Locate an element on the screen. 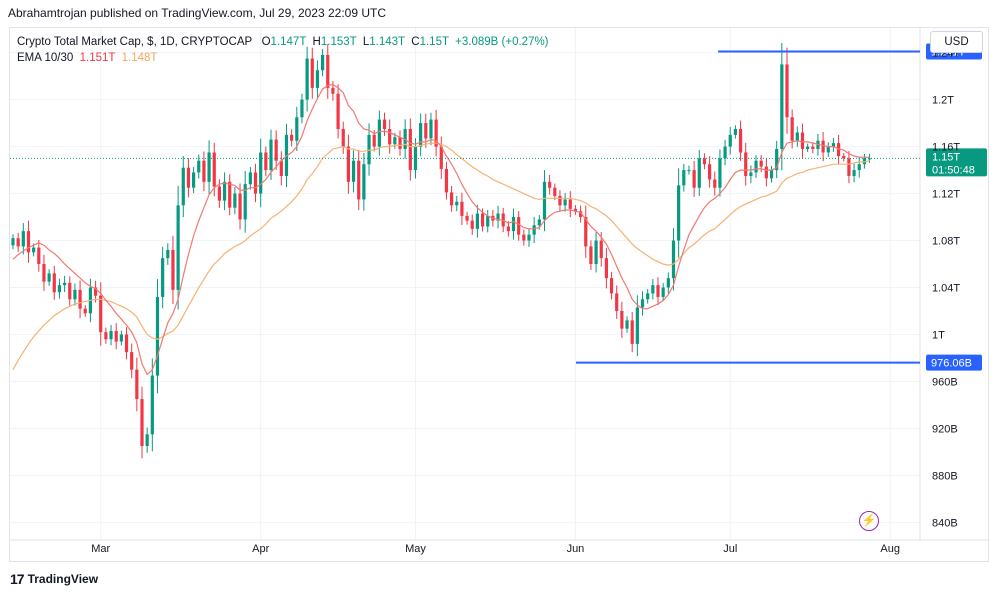 Image resolution: width=999 pixels, height=597 pixels. x-axis: Mar Apr May Jun Jul Aug is located at coordinates (495, 549).